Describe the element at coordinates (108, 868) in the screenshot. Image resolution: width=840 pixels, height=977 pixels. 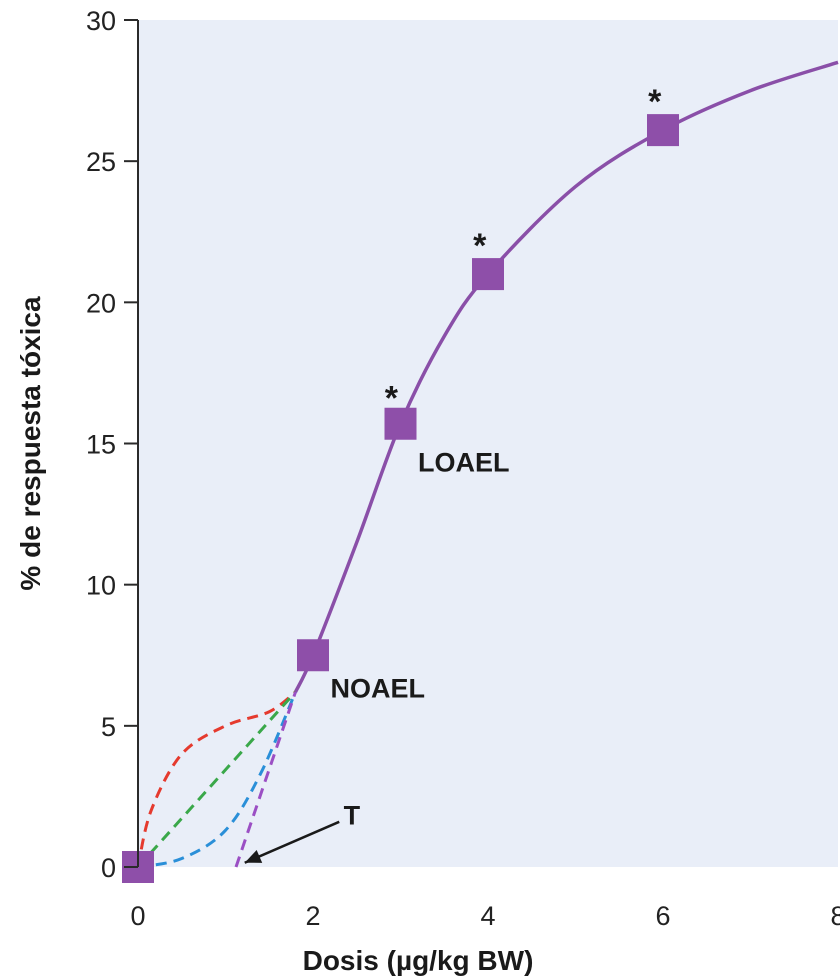
I see `y-tick-label: 0` at that location.